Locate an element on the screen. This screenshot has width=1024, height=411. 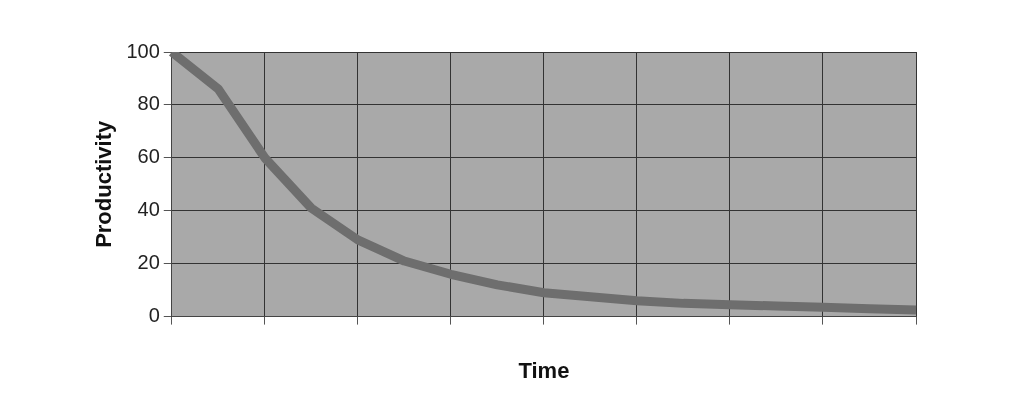
y-tick-label: 60 is located at coordinates (148, 156).